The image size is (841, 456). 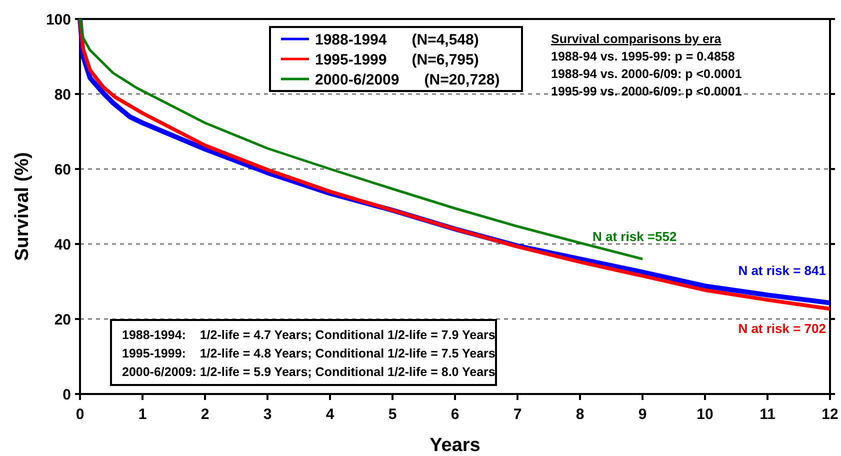 What do you see at coordinates (309, 335) in the screenshot?
I see `annotation: 1988-1994: 1/2-life = 4.7 Years; Conditional 1/2-life = 7.9 Years` at bounding box center [309, 335].